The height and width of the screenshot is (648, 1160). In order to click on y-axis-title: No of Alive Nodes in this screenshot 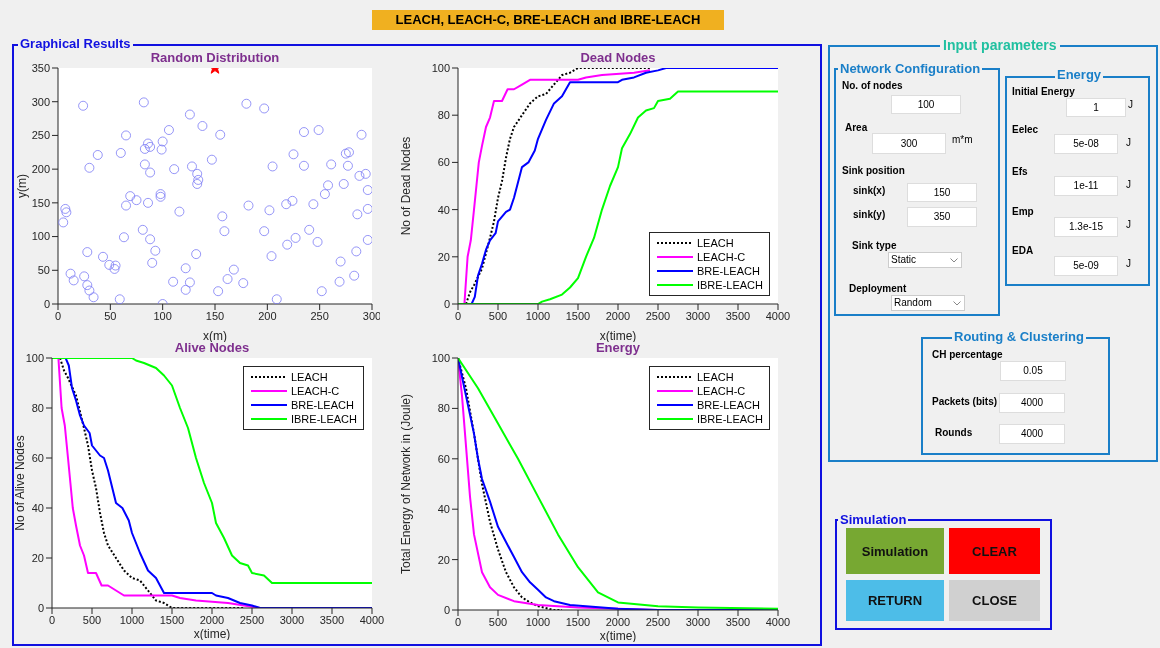, I will do `click(20, 483)`.